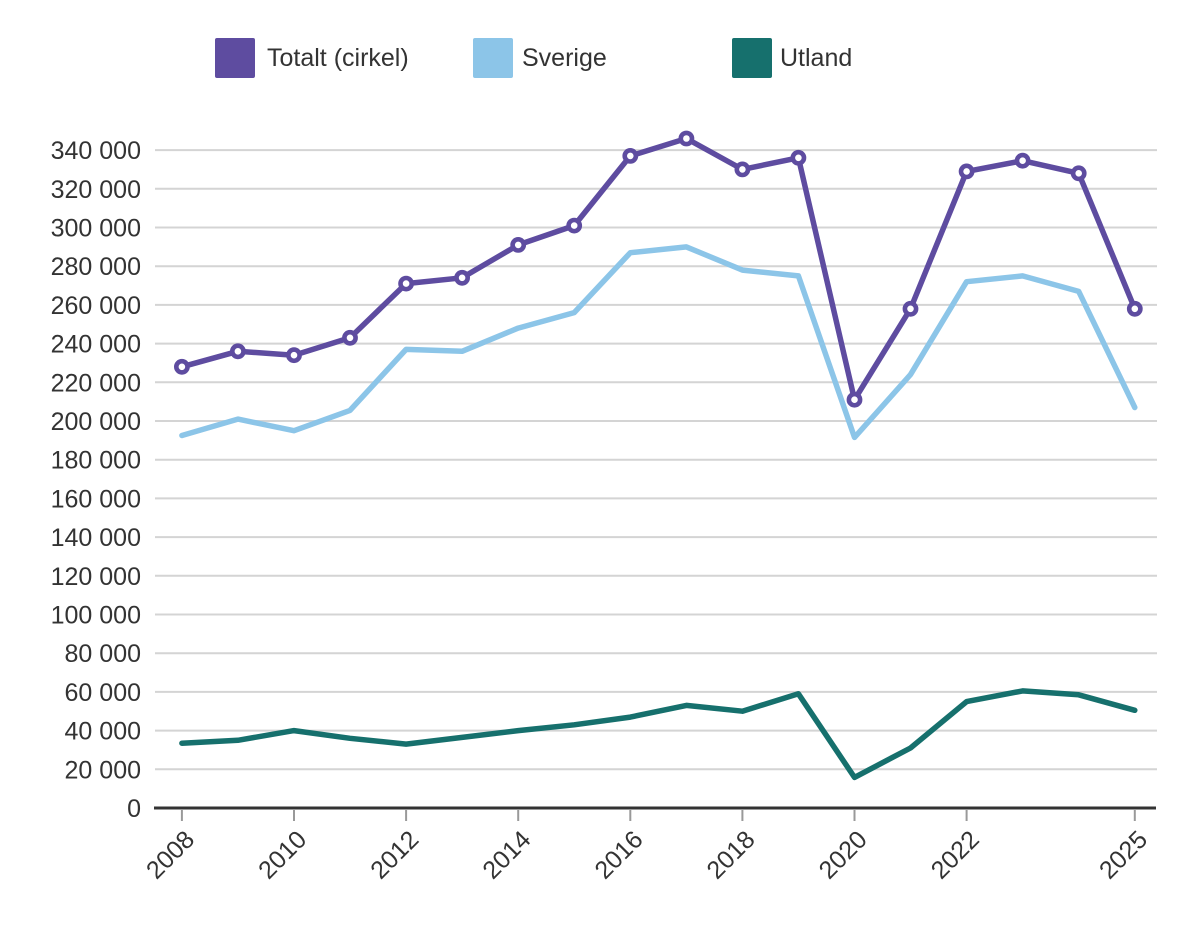 This screenshot has height=937, width=1200. What do you see at coordinates (96, 538) in the screenshot?
I see `svg-text: 140 000` at bounding box center [96, 538].